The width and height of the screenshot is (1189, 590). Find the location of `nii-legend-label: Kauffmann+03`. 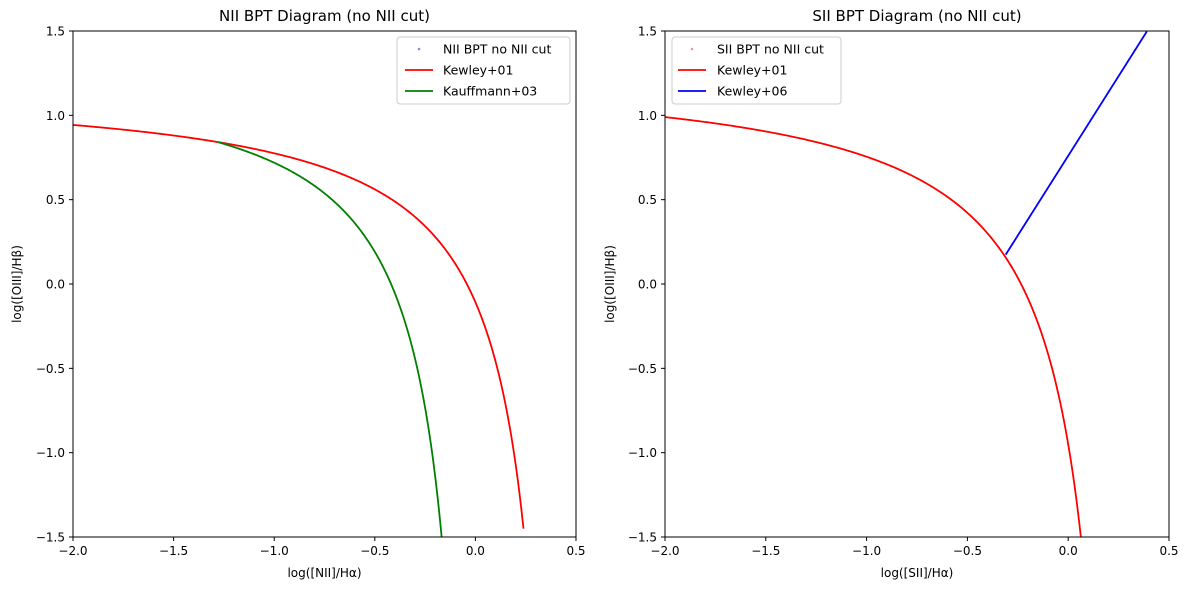

nii-legend-label: Kauffmann+03 is located at coordinates (490, 91).